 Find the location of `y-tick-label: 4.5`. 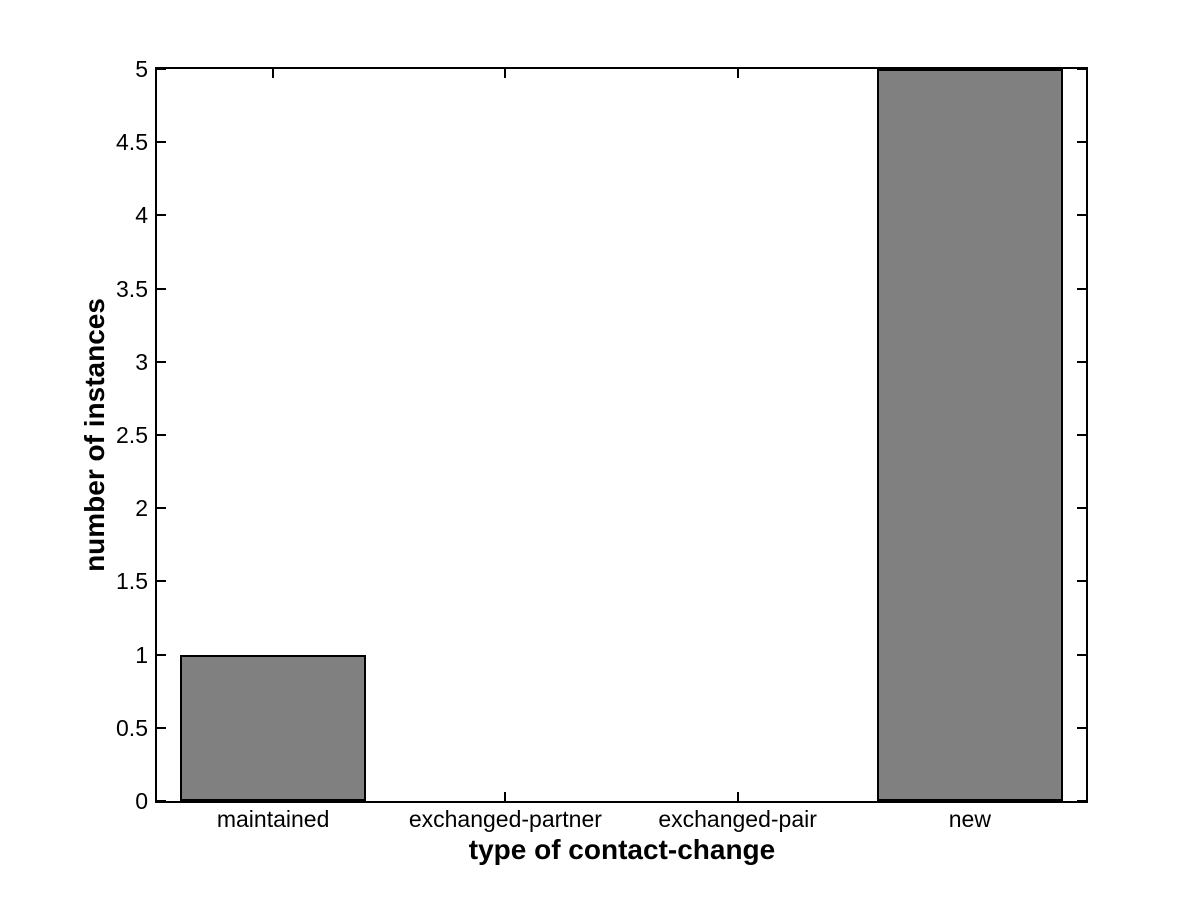

y-tick-label: 4.5 is located at coordinates (132, 142).